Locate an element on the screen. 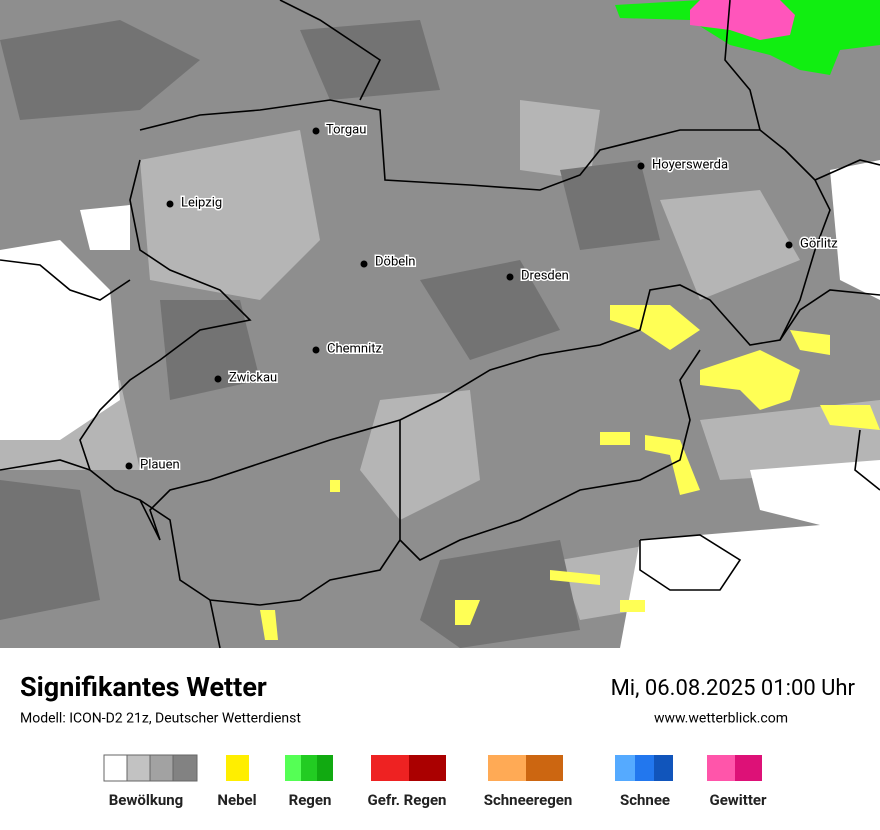 The height and width of the screenshot is (830, 880). city-label: Görlitz is located at coordinates (819, 243).